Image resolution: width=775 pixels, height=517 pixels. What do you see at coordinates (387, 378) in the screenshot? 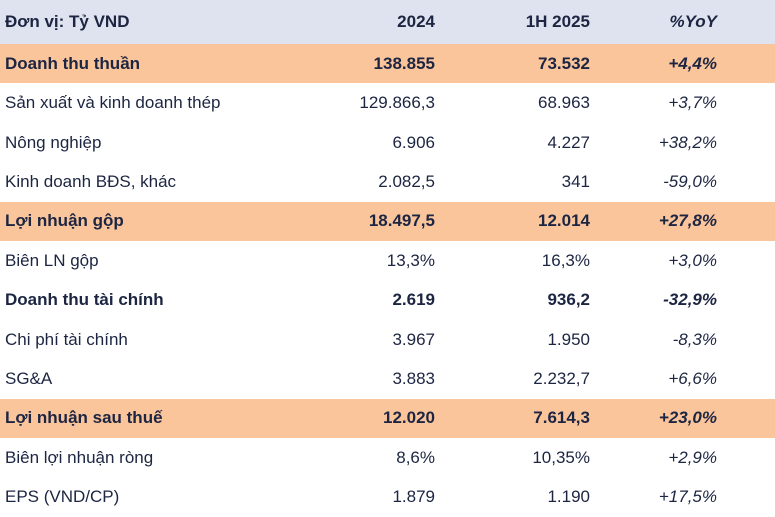
I see `table-row: SG&A 3.883 2.232,7 +6,6%` at bounding box center [387, 378].